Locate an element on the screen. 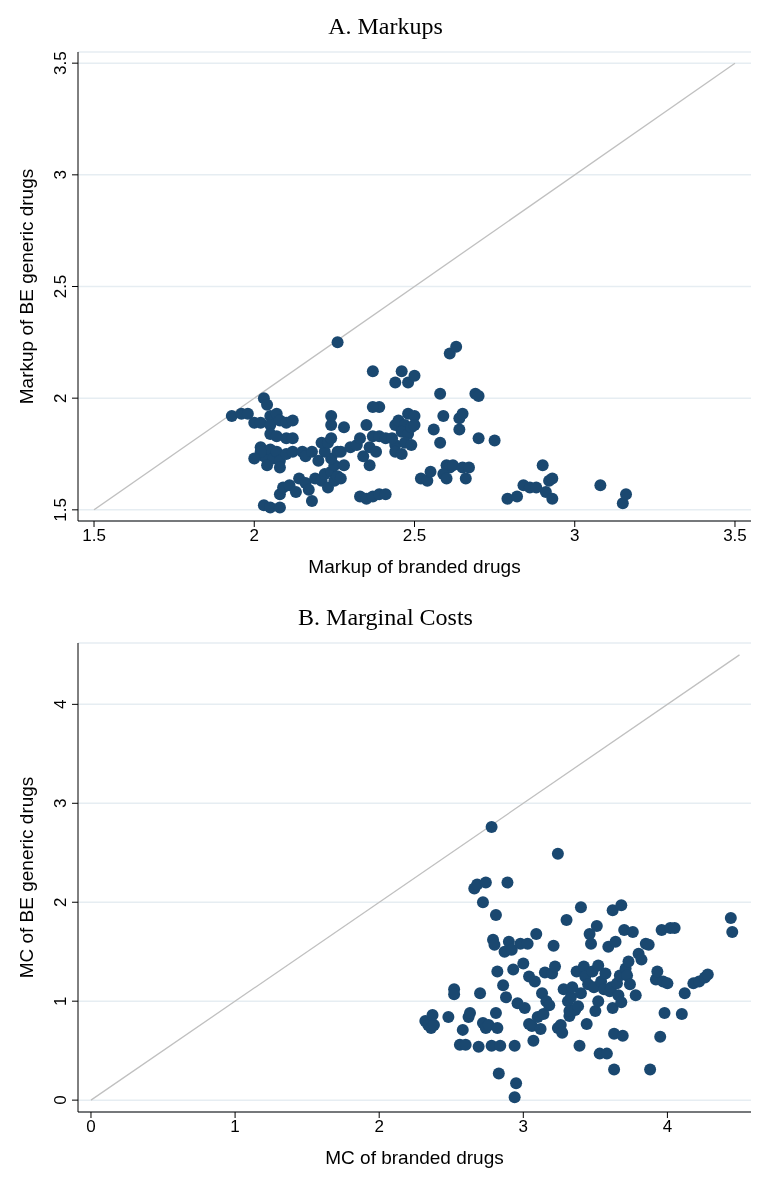 The height and width of the screenshot is (1196, 763). y-tick-label: 3.5 is located at coordinates (60, 63).